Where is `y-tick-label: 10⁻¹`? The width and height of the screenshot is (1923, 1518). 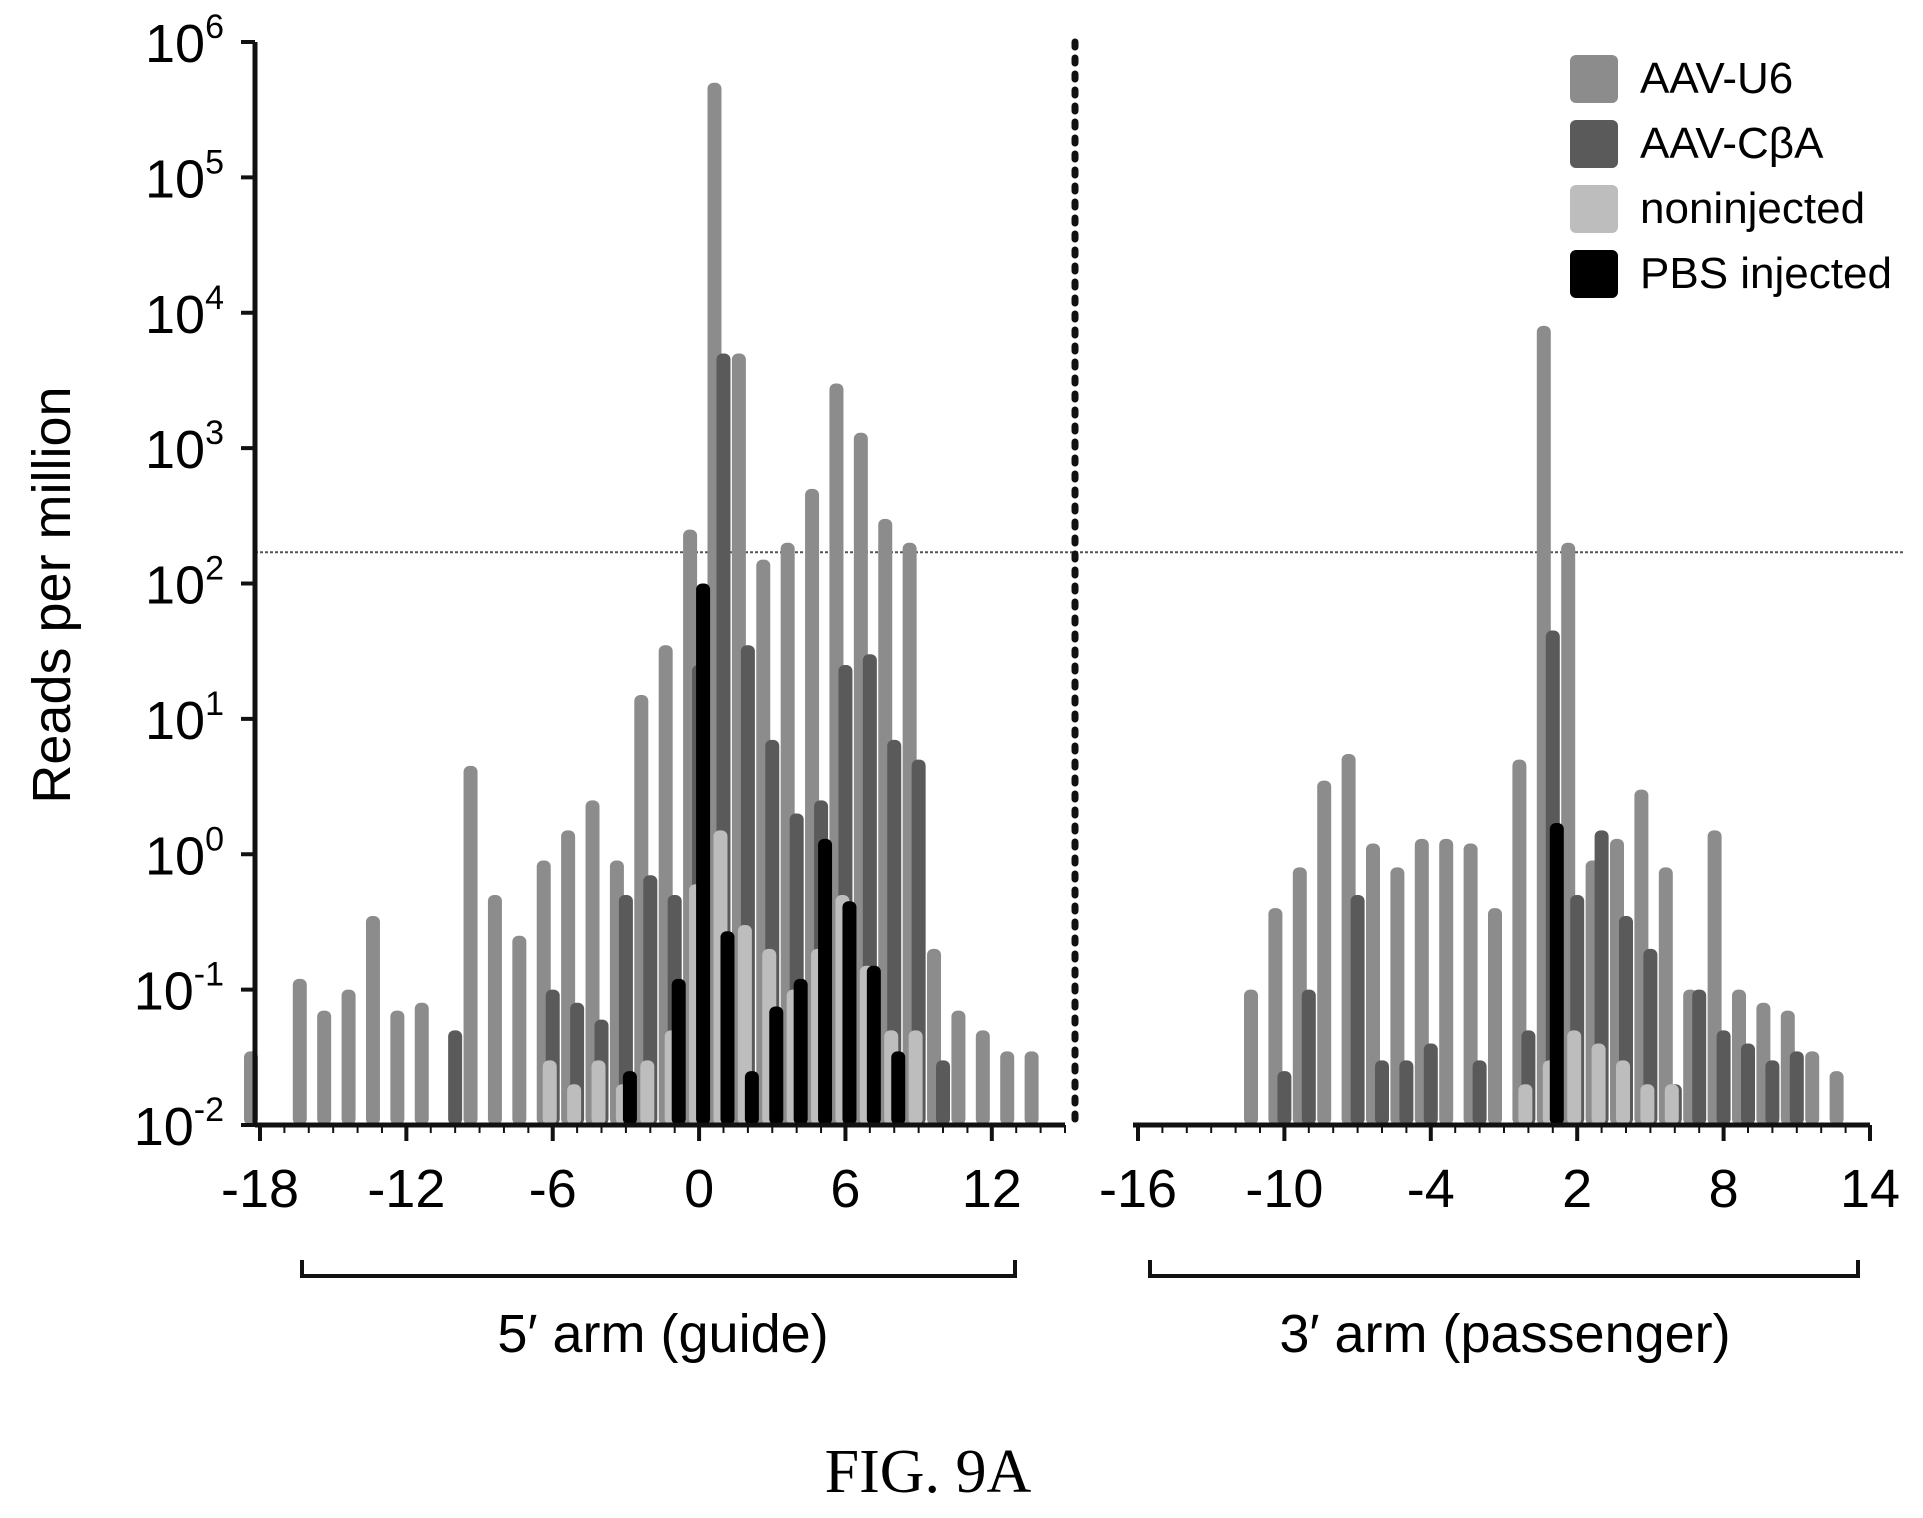 y-tick-label: 10⁻¹ is located at coordinates (179, 989).